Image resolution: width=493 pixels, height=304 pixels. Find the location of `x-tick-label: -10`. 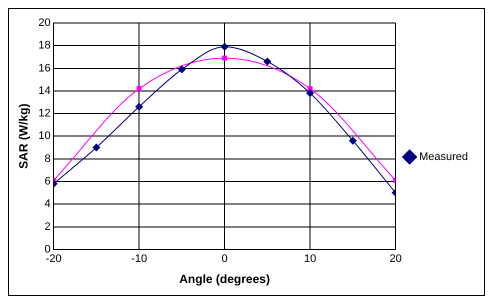

x-tick-label: -10 is located at coordinates (139, 259).